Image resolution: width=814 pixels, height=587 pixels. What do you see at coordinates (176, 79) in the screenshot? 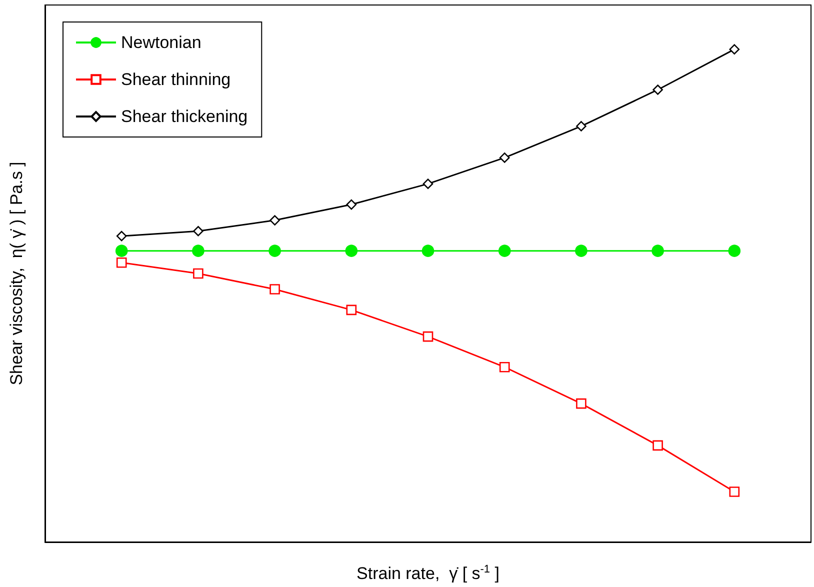
I see `legend-label: Shear thinning` at bounding box center [176, 79].